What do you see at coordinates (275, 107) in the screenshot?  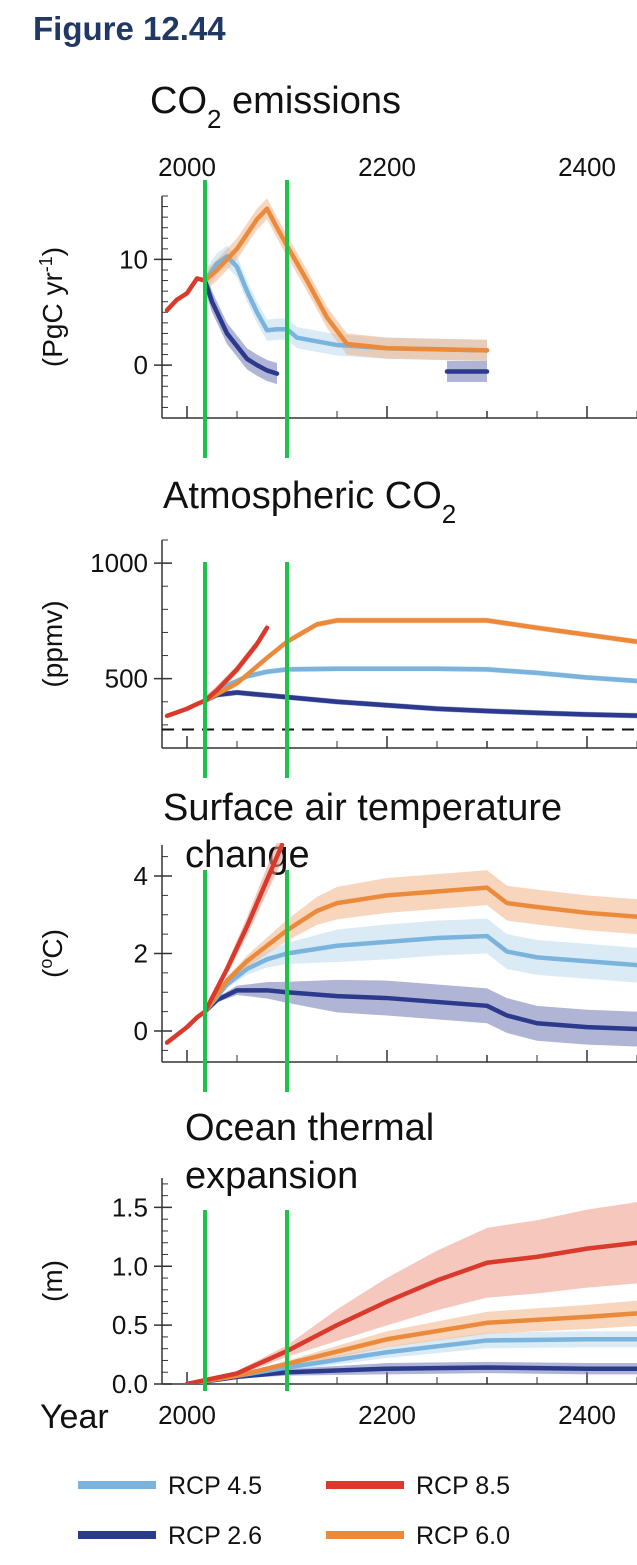 I see `chart-title: CO2 emissions` at bounding box center [275, 107].